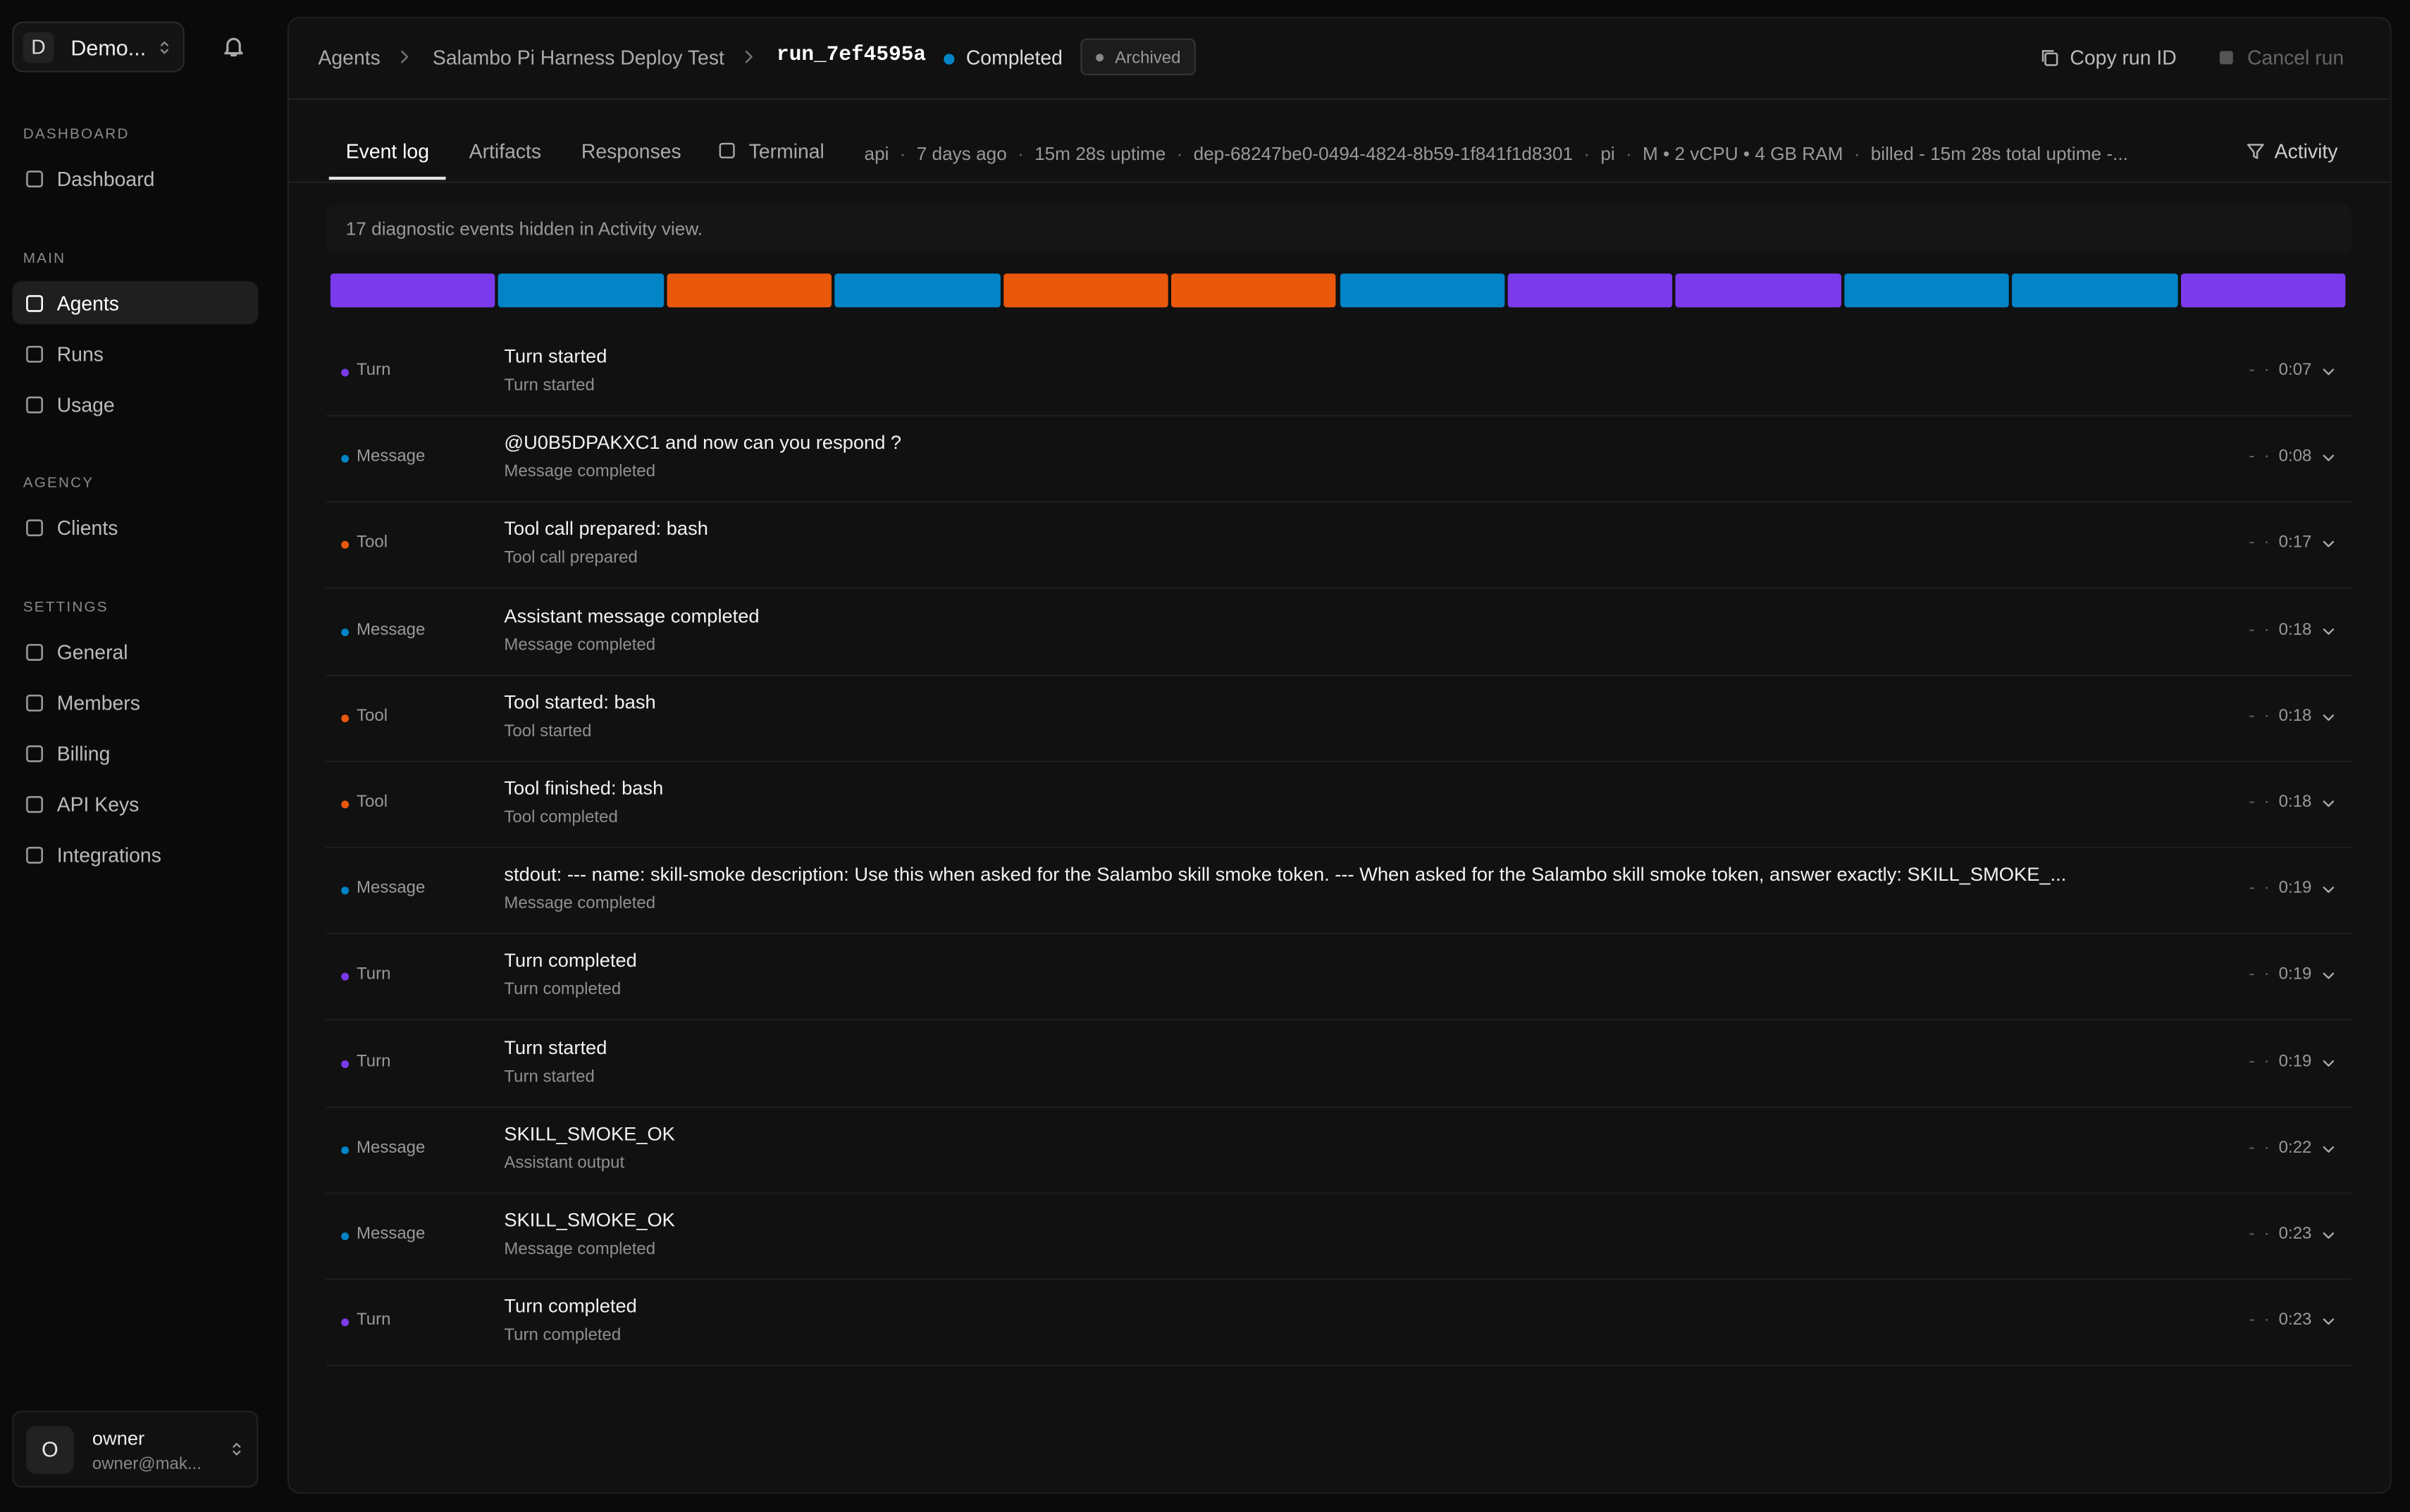  I want to click on event-kind: Turn, so click(374, 1061).